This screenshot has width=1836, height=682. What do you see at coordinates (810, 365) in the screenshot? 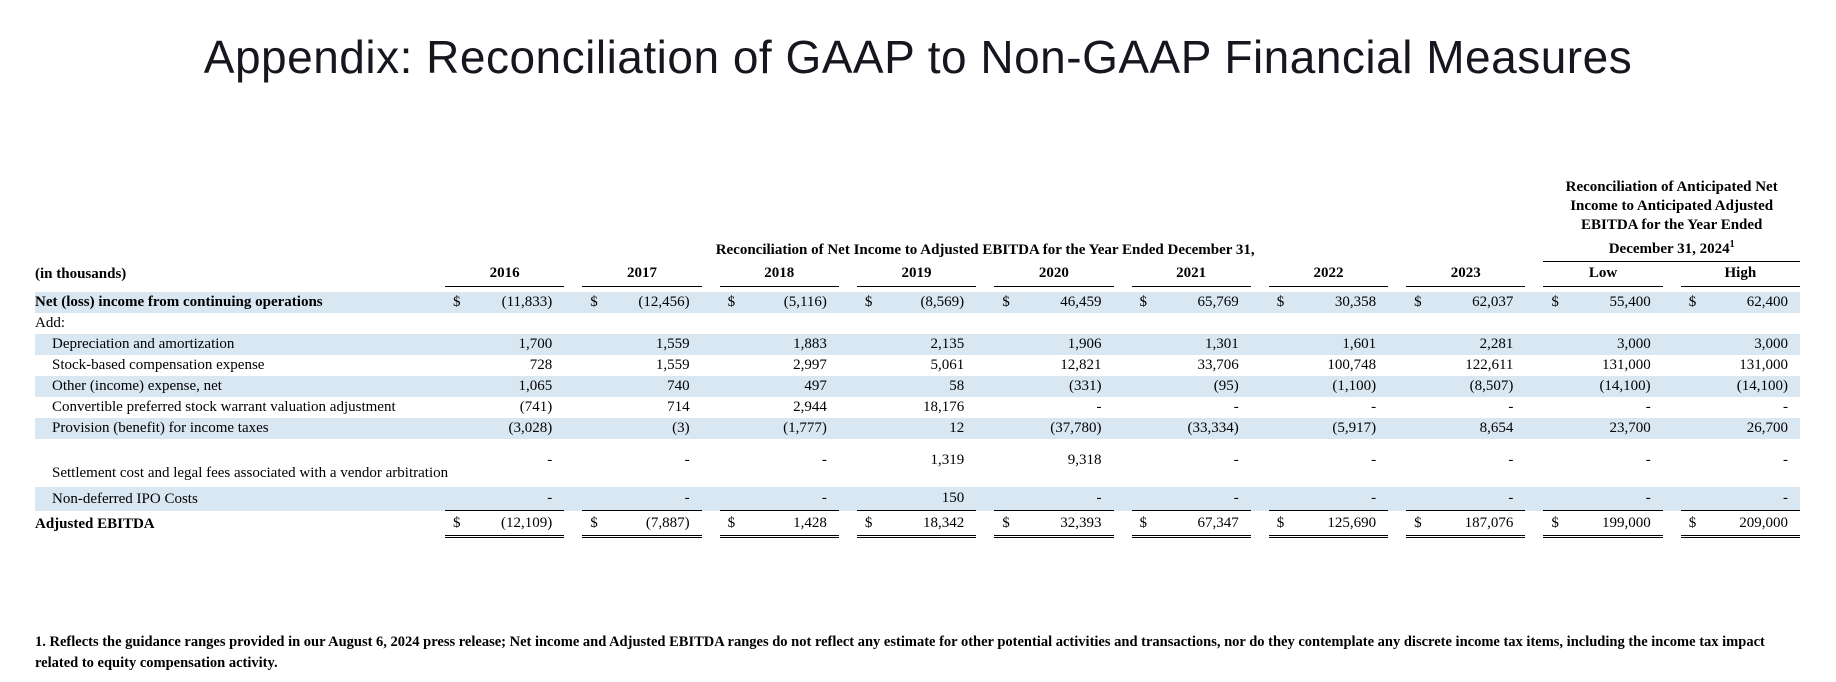
I see `amount: 2,997` at bounding box center [810, 365].